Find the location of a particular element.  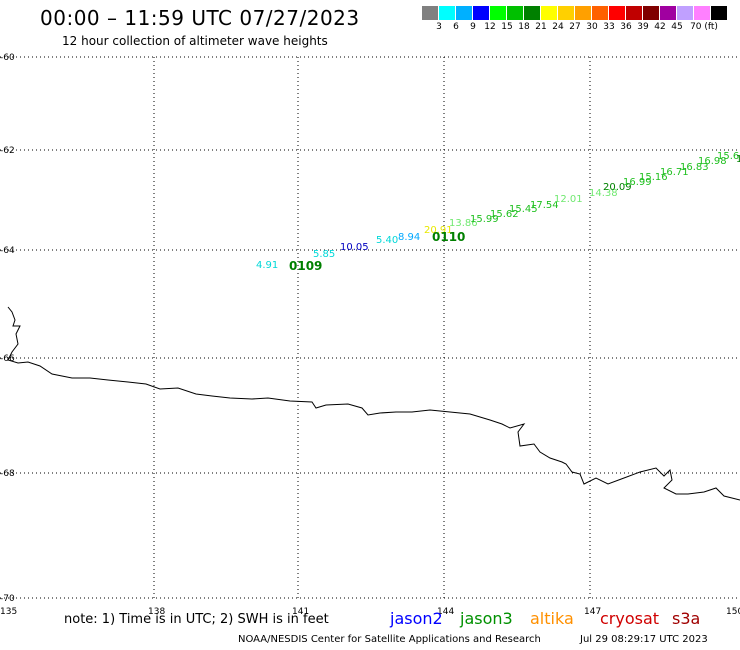

legend-label: 33 is located at coordinates (609, 27).